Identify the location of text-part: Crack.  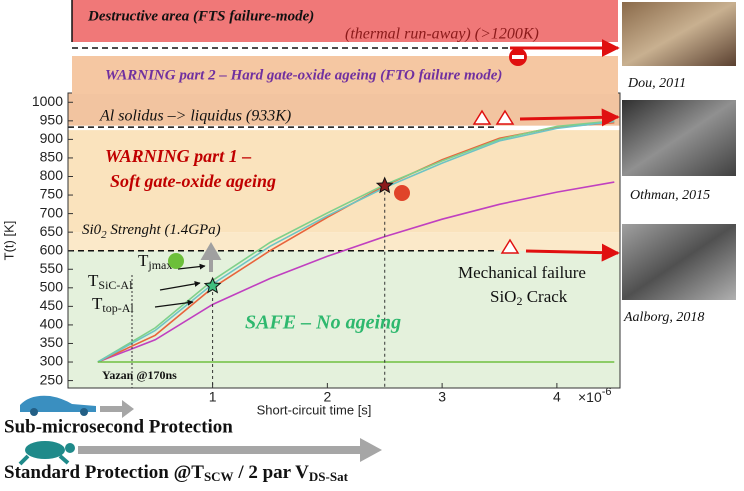
(544, 296).